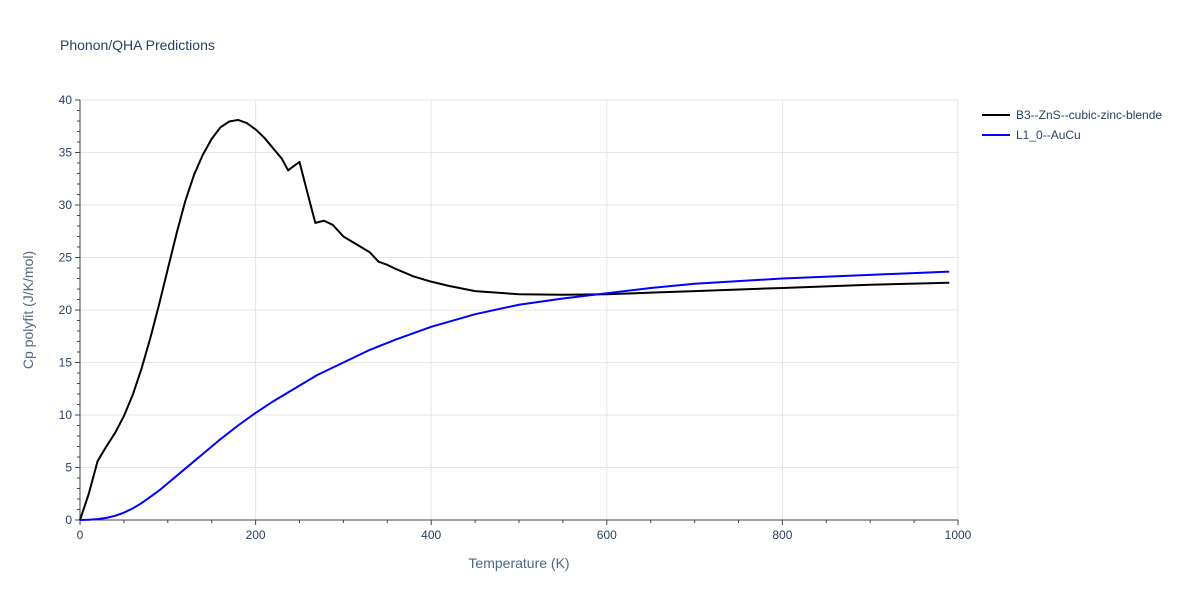 This screenshot has height=600, width=1200. Describe the element at coordinates (66, 310) in the screenshot. I see `y-tick-label: 20` at that location.